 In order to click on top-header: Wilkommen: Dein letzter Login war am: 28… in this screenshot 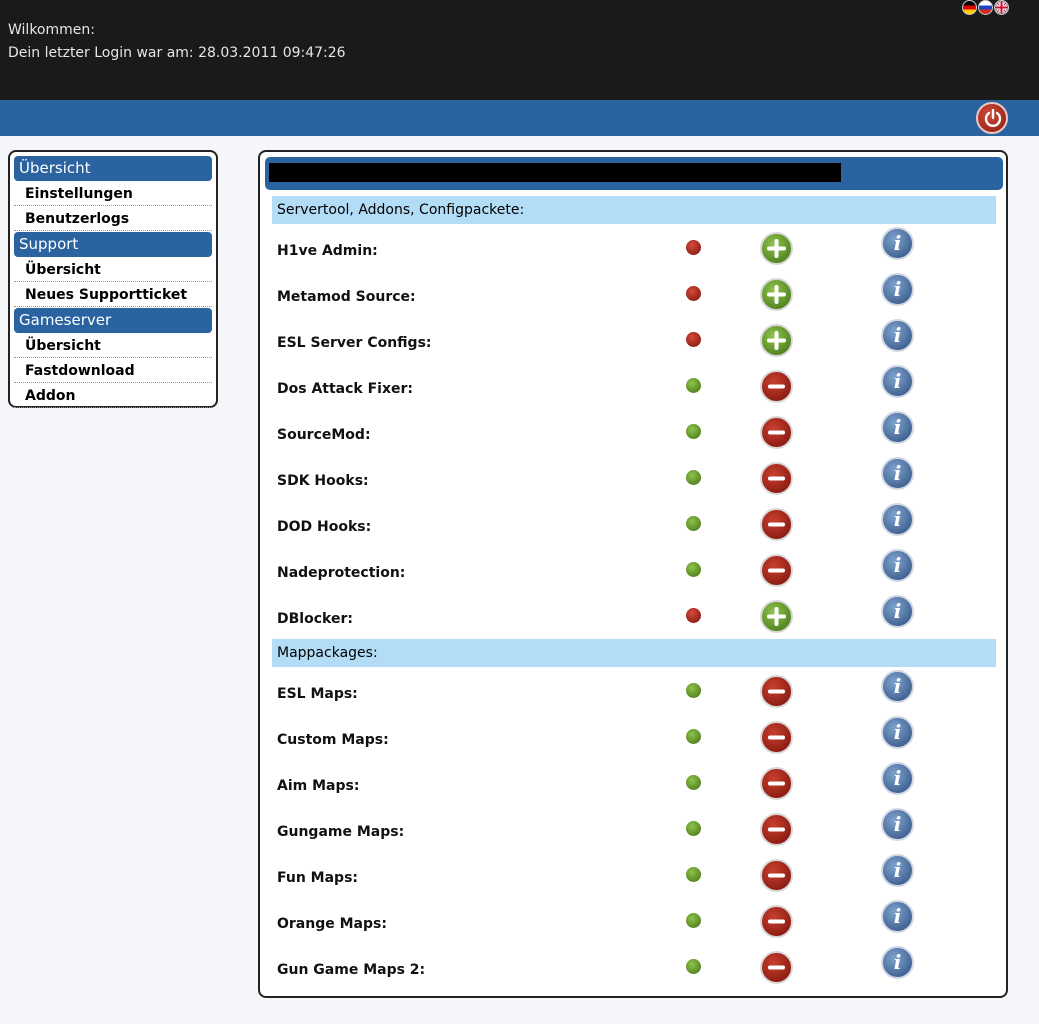, I will do `click(519, 50)`.